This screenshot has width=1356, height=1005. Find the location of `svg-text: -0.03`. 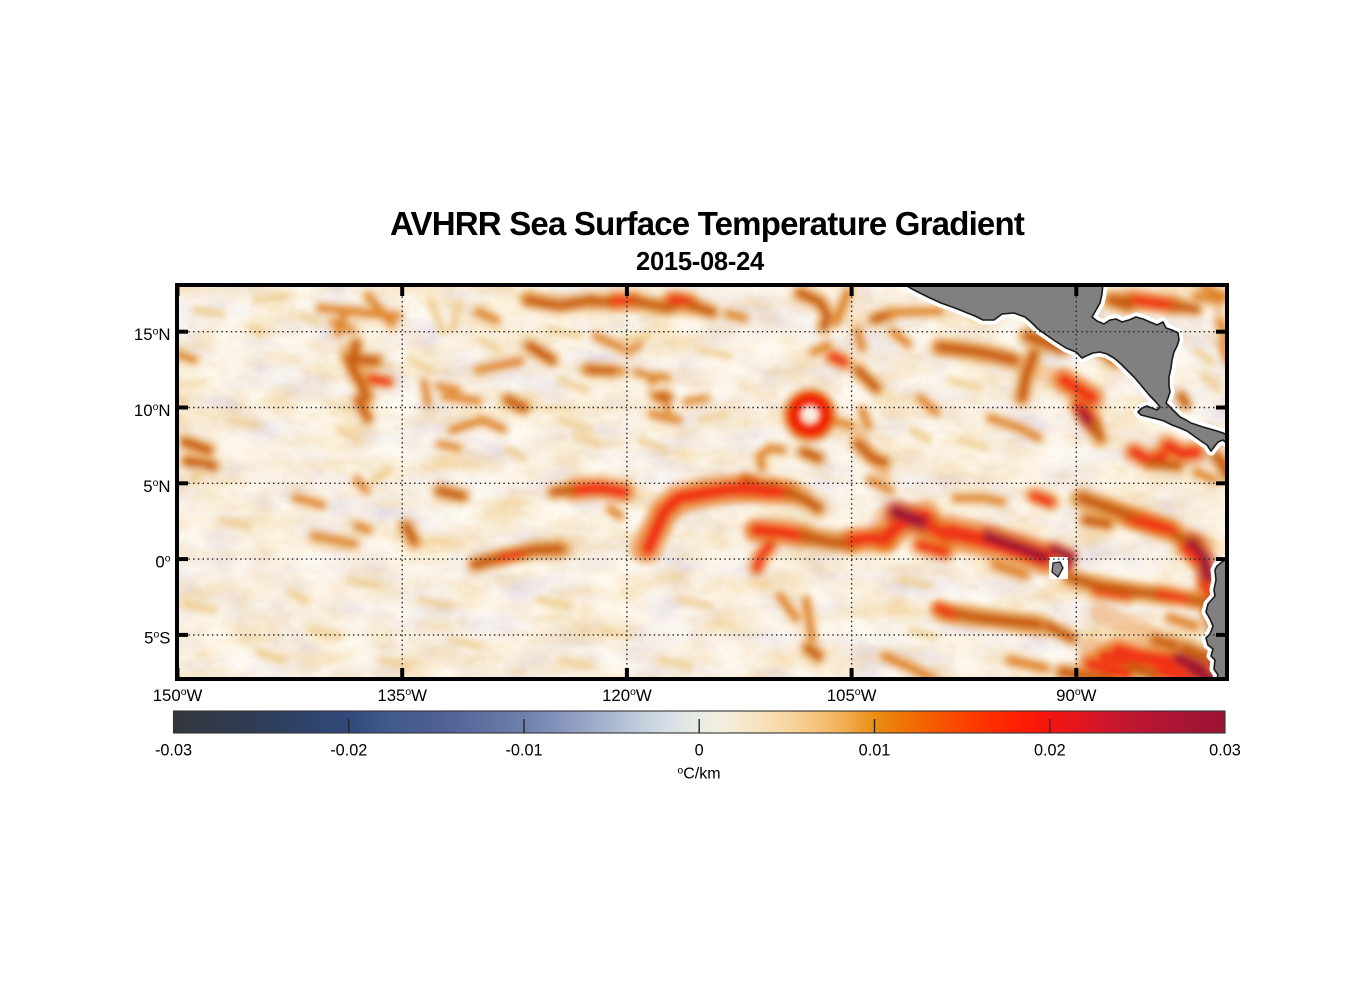

svg-text: -0.03 is located at coordinates (173, 751).